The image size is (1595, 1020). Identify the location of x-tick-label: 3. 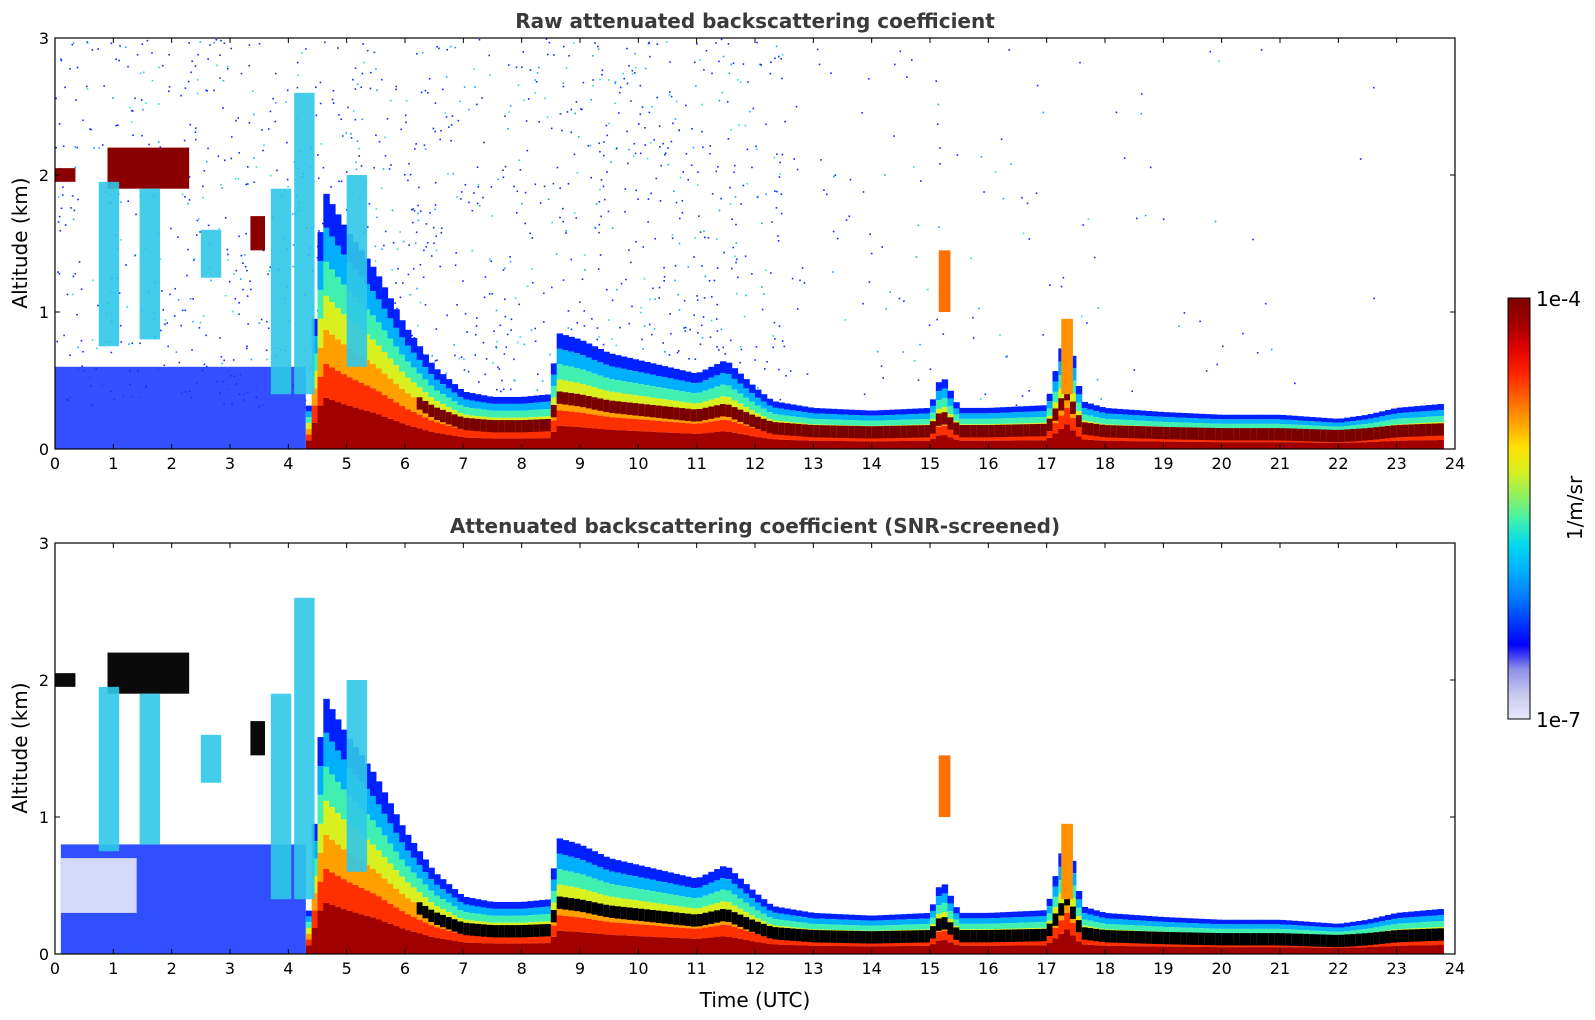
(230, 463).